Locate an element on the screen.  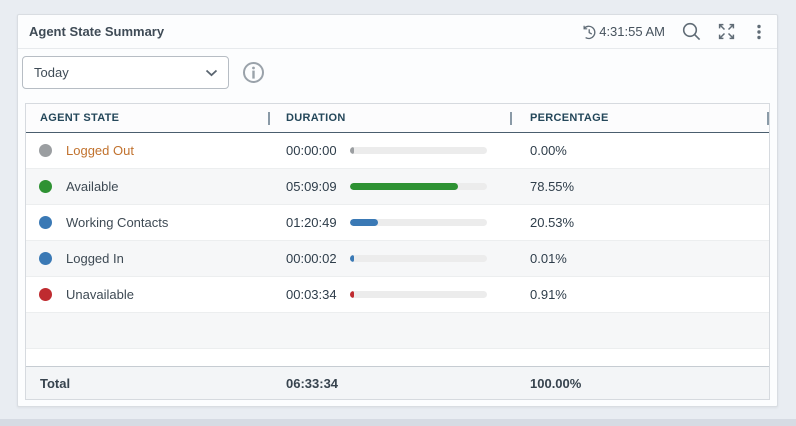
duration-cell: 00:03:34 is located at coordinates (391, 294).